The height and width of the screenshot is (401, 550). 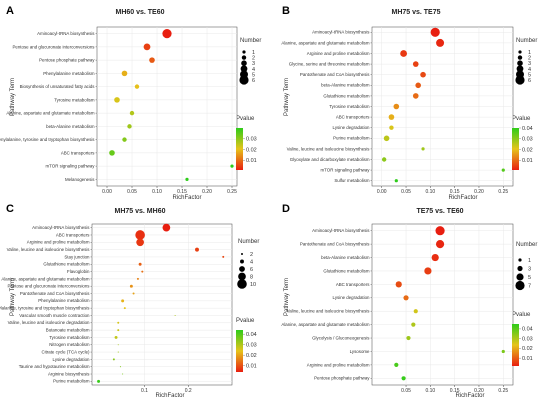 What do you see at coordinates (469, 396) in the screenshot?
I see `panel-d-xlabel: RichFactor` at bounding box center [469, 396].